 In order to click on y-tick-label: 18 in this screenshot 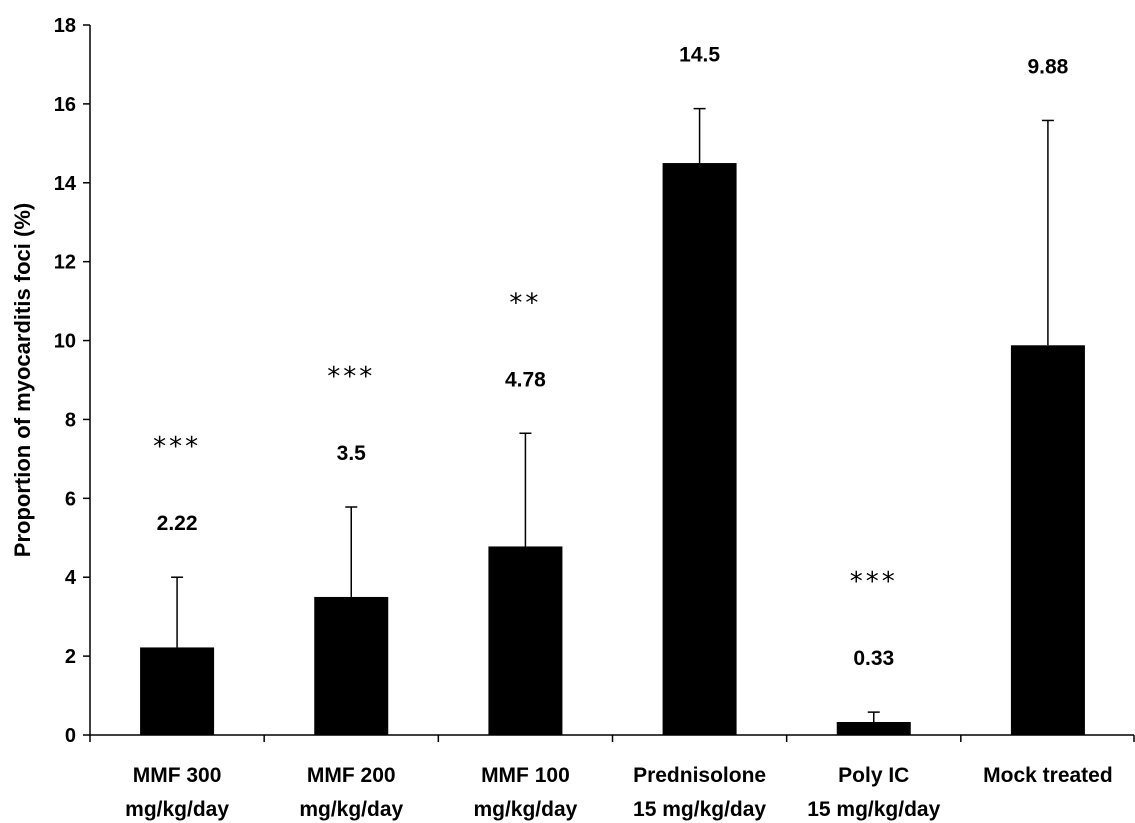, I will do `click(65, 26)`.